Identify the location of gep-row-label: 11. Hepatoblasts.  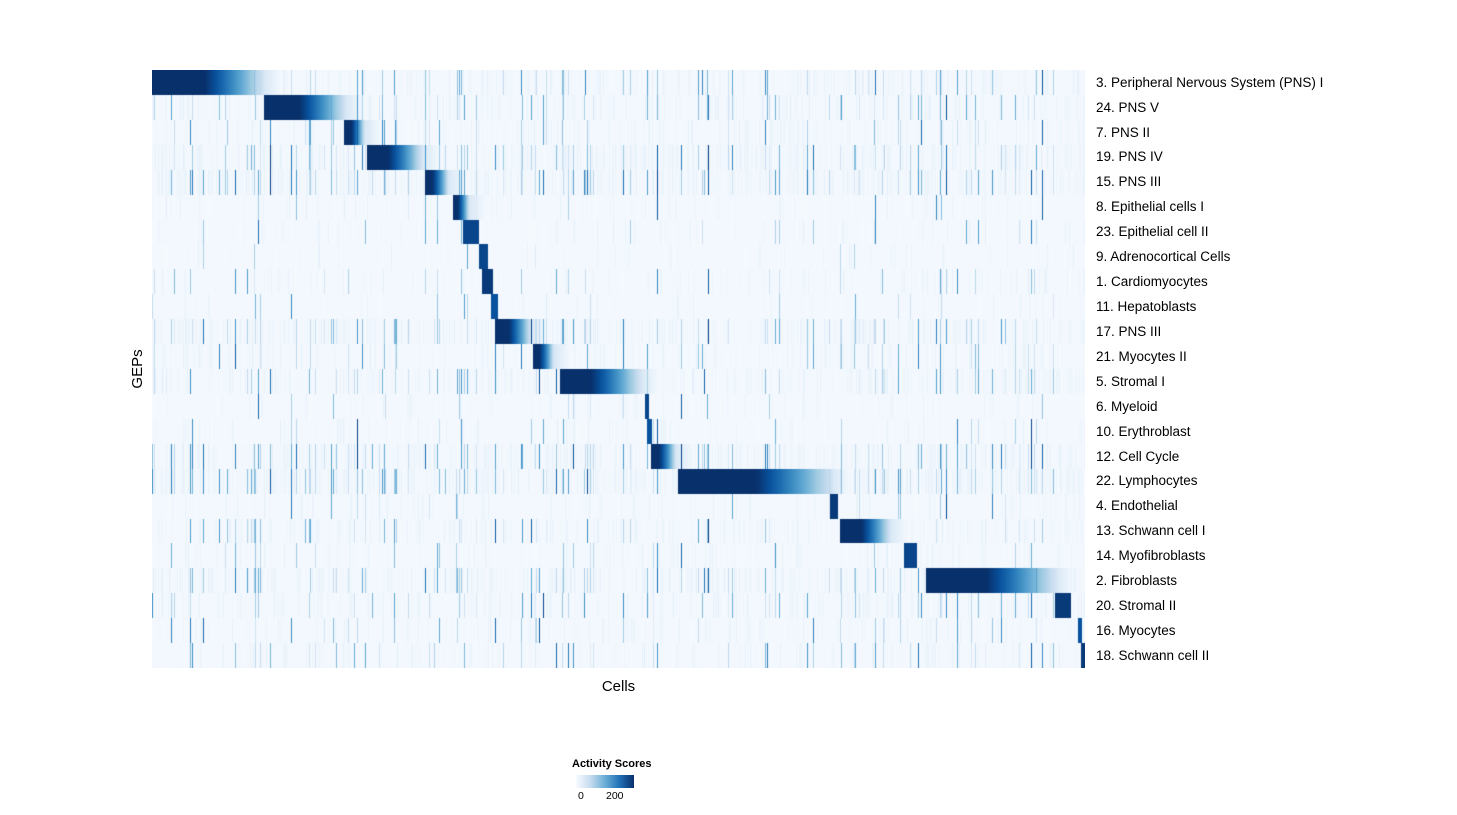
(1146, 306).